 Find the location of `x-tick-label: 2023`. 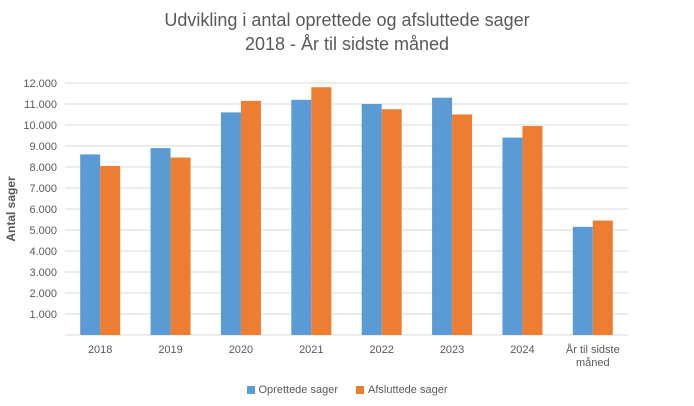

x-tick-label: 2023 is located at coordinates (452, 350).